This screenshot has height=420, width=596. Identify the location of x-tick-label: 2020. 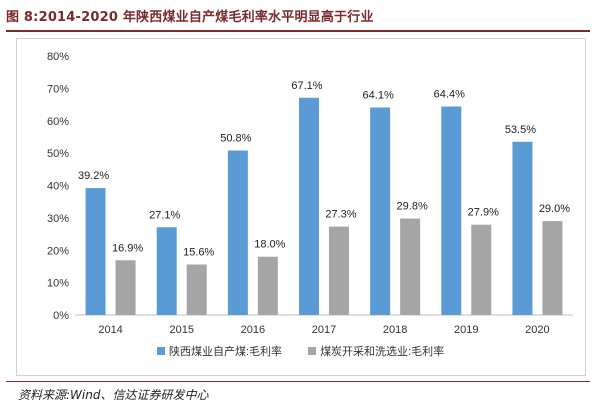
(537, 330).